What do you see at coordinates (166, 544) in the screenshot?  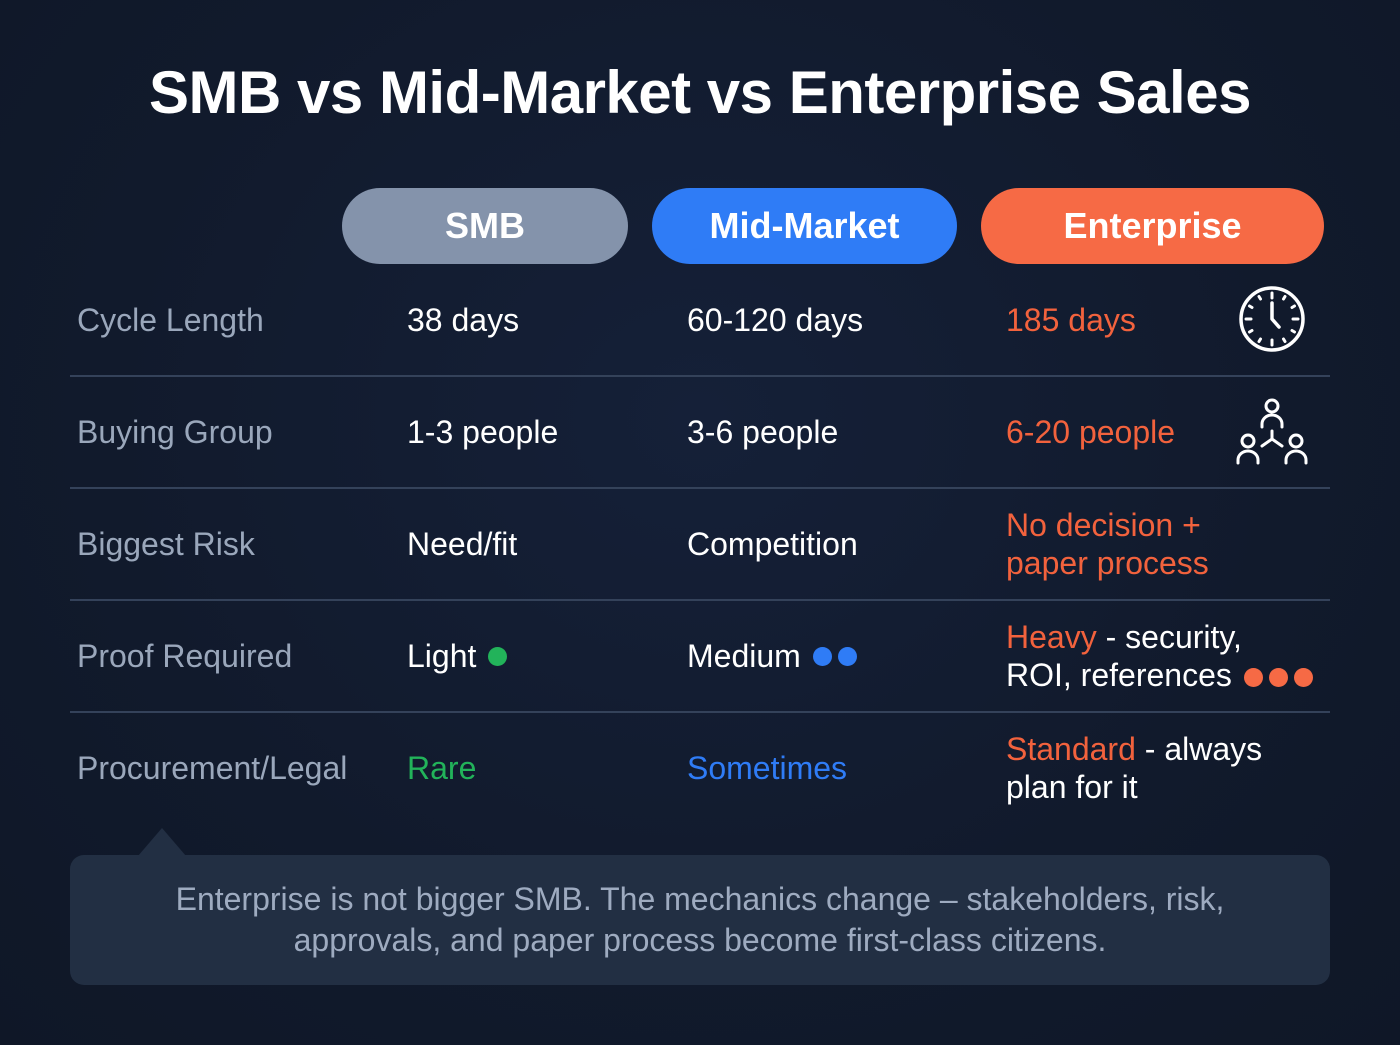 I see `row-label: Biggest Risk` at bounding box center [166, 544].